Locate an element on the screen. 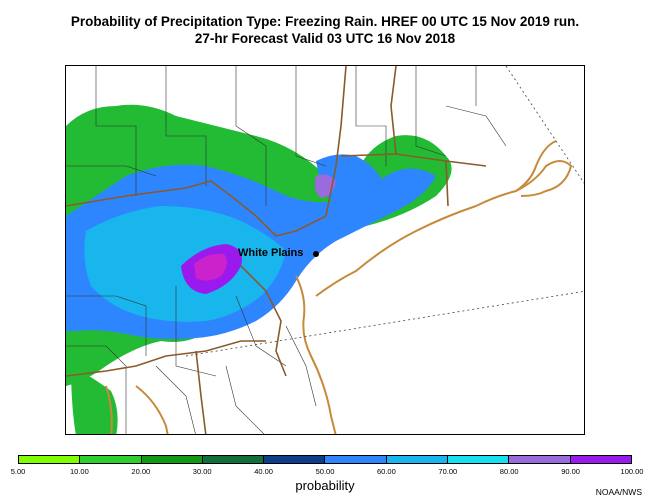  credit-text: NOAA/NWS is located at coordinates (618, 492).